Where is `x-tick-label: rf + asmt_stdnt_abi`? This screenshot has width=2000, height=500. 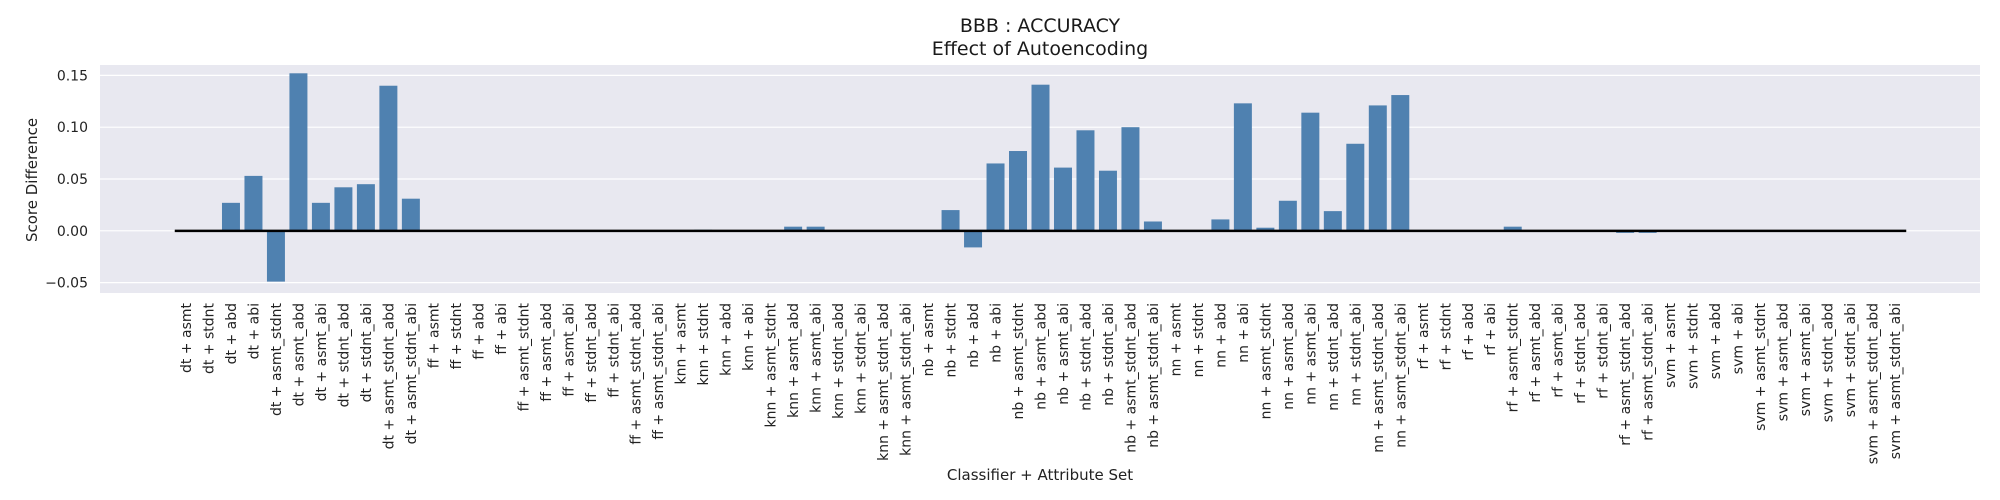 x-tick-label: rf + asmt_stdnt_abi is located at coordinates (1649, 372).